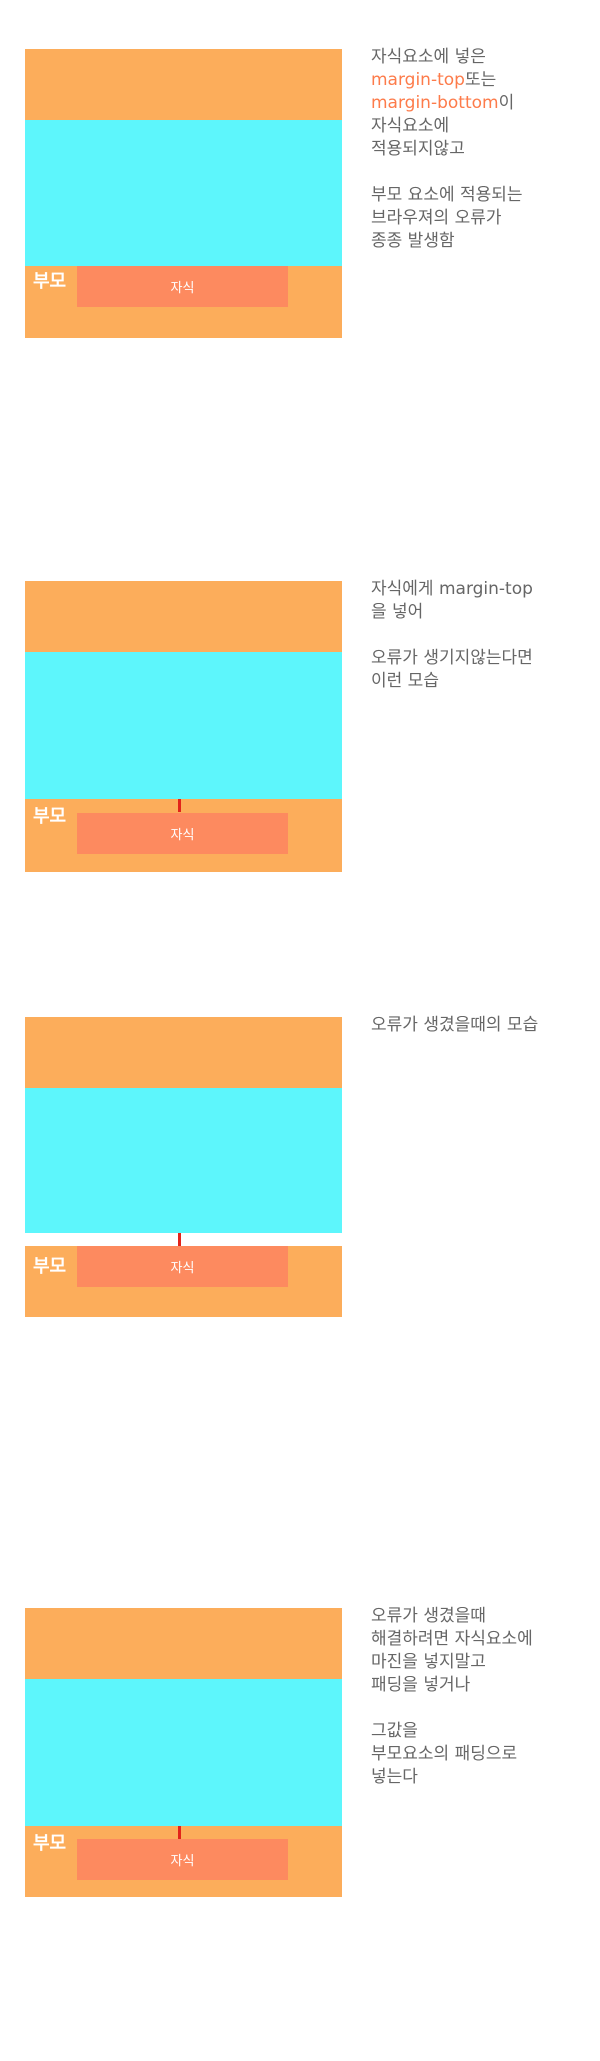  What do you see at coordinates (452, 589) in the screenshot?
I see `desc-line: 자식에게 margin-top` at bounding box center [452, 589].